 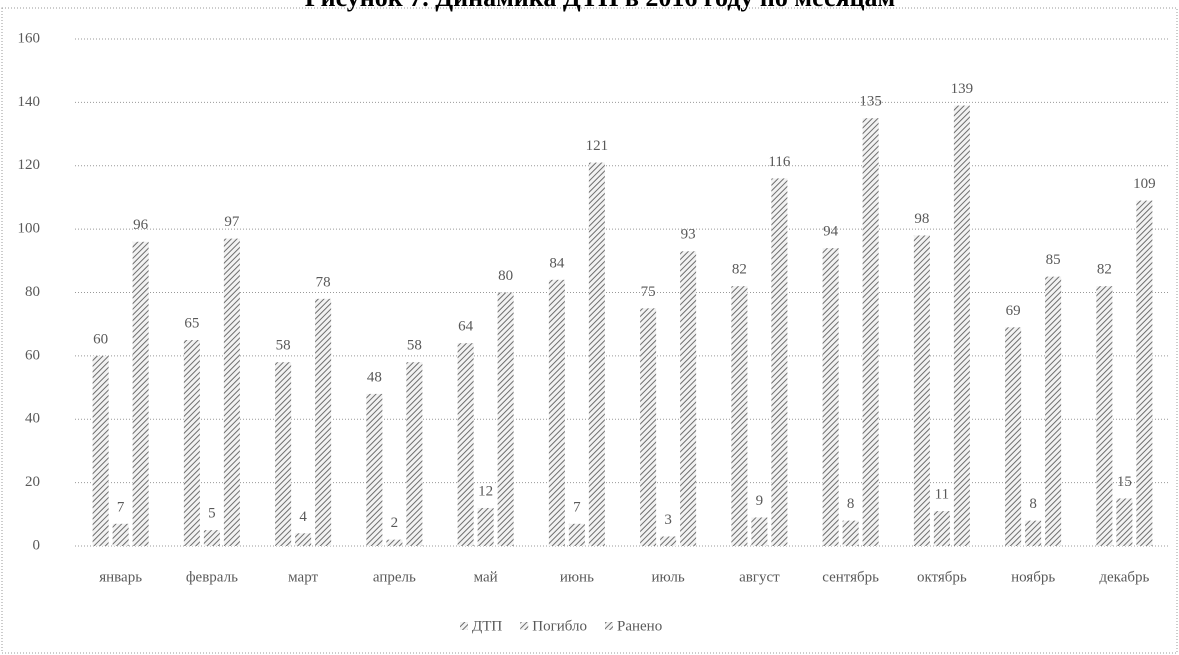 What do you see at coordinates (303, 577) in the screenshot?
I see `x-tick-label: март` at bounding box center [303, 577].